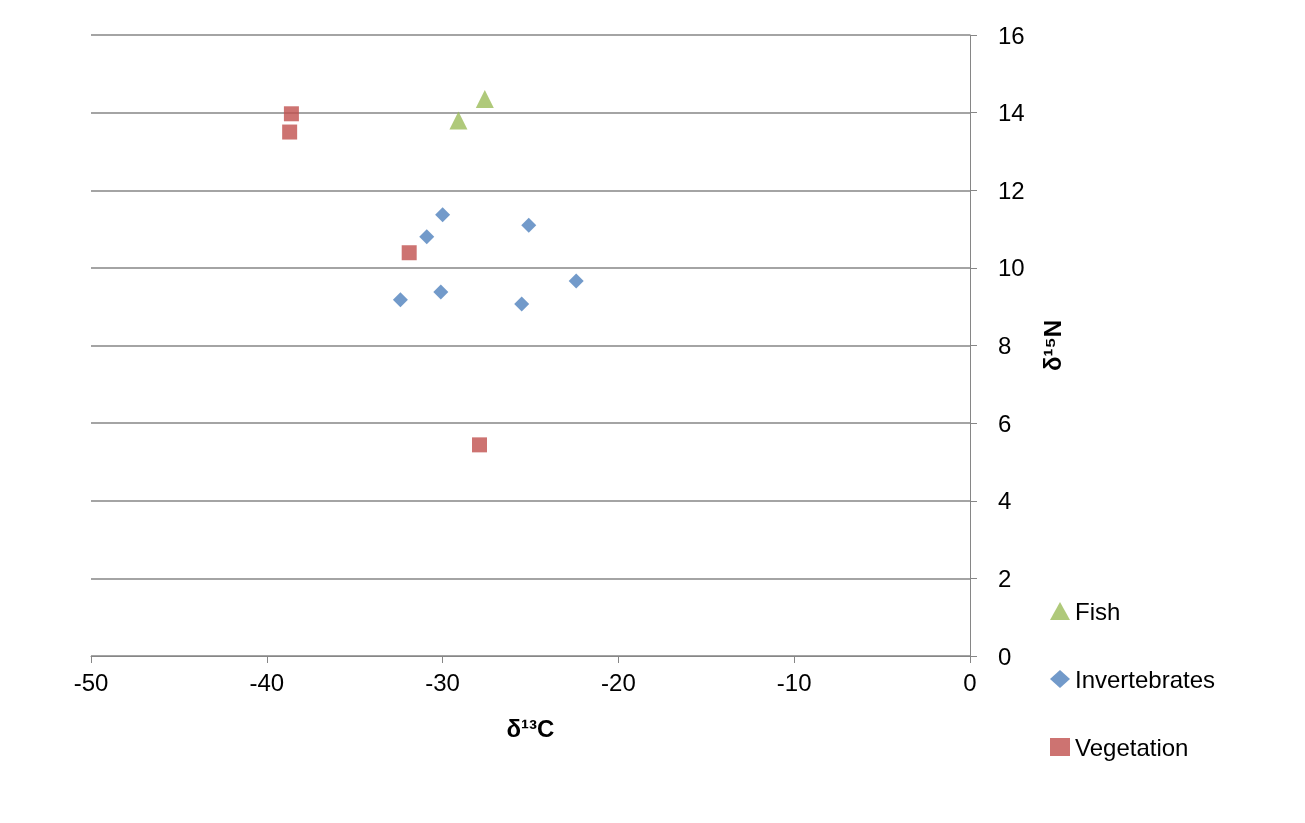 This screenshot has height=823, width=1305. What do you see at coordinates (1005, 345) in the screenshot?
I see `y-tick-label: 8` at bounding box center [1005, 345].